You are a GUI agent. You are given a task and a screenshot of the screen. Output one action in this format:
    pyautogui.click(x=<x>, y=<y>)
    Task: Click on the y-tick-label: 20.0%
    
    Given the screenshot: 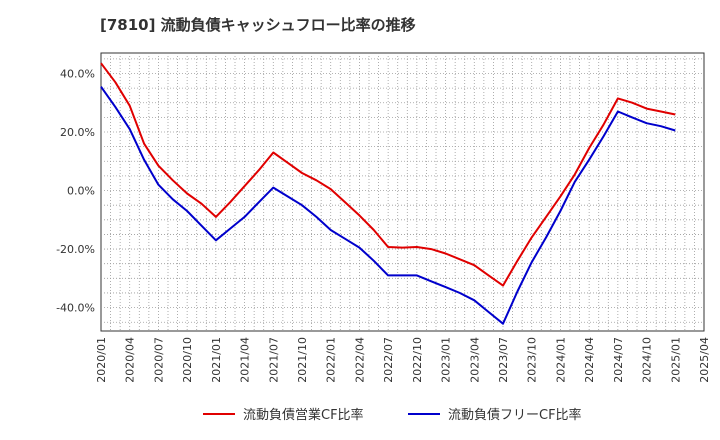 What is the action you would take?
    pyautogui.click(x=77, y=132)
    